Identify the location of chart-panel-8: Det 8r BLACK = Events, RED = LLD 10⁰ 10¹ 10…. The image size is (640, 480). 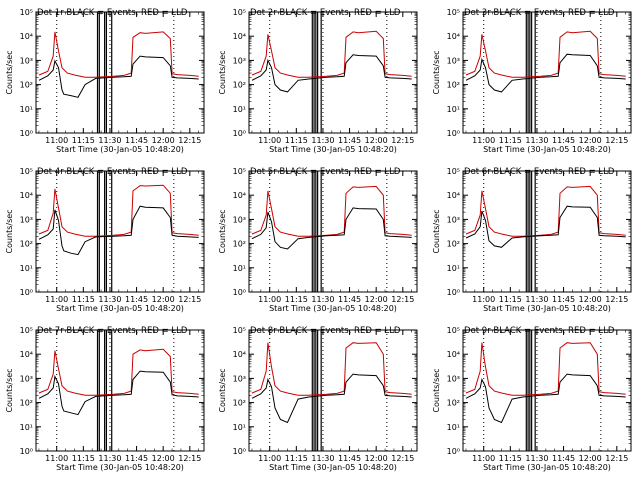
(318, 399).